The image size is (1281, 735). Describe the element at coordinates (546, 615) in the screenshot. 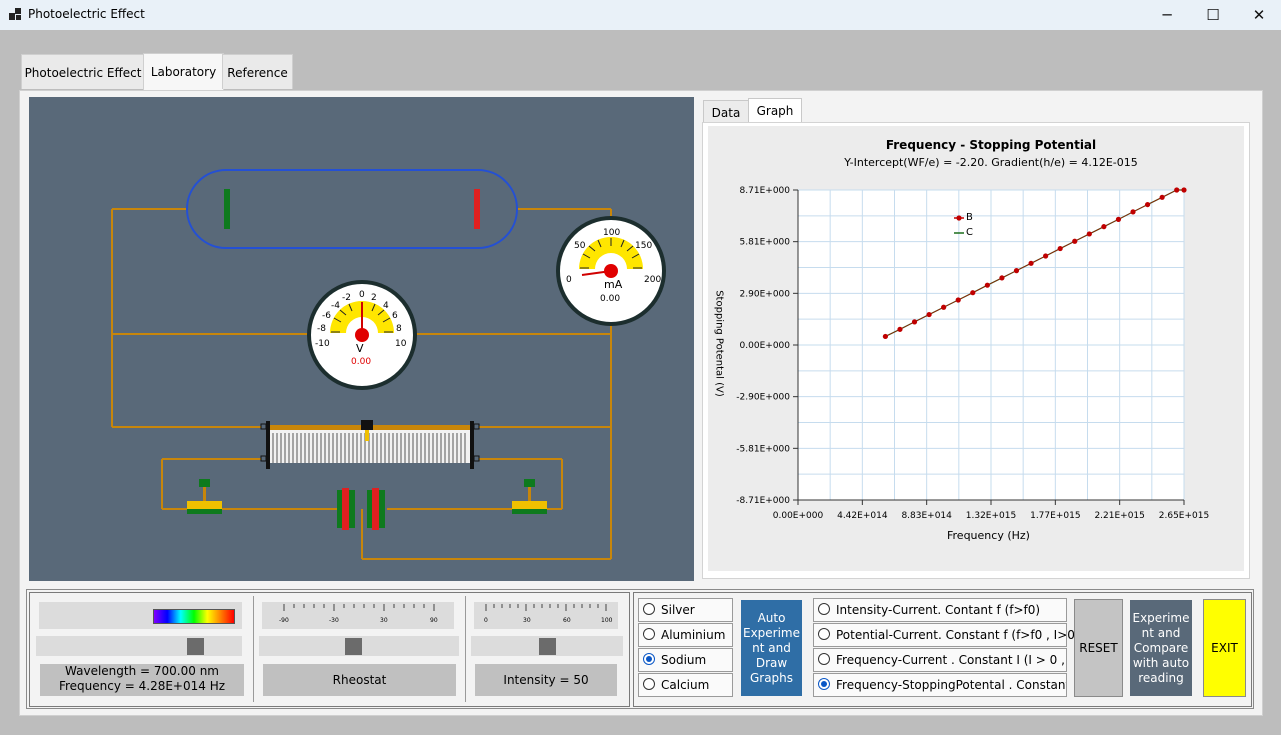

I see `intensity-ruler: 0 30 60 100` at that location.